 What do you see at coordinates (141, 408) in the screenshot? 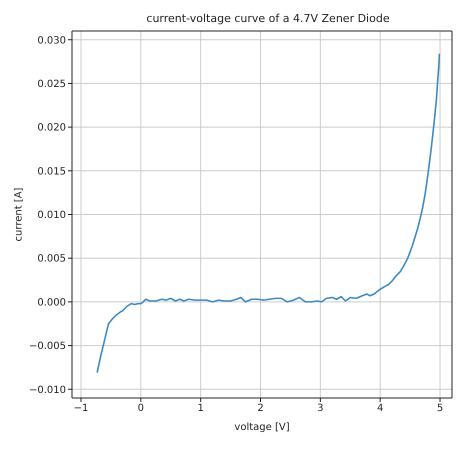
I see `x-tick-label: 0` at bounding box center [141, 408].